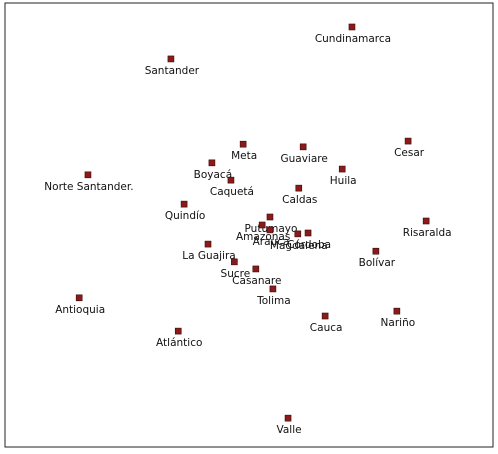  Describe the element at coordinates (273, 301) in the screenshot. I see `point-label: Tolima` at that location.